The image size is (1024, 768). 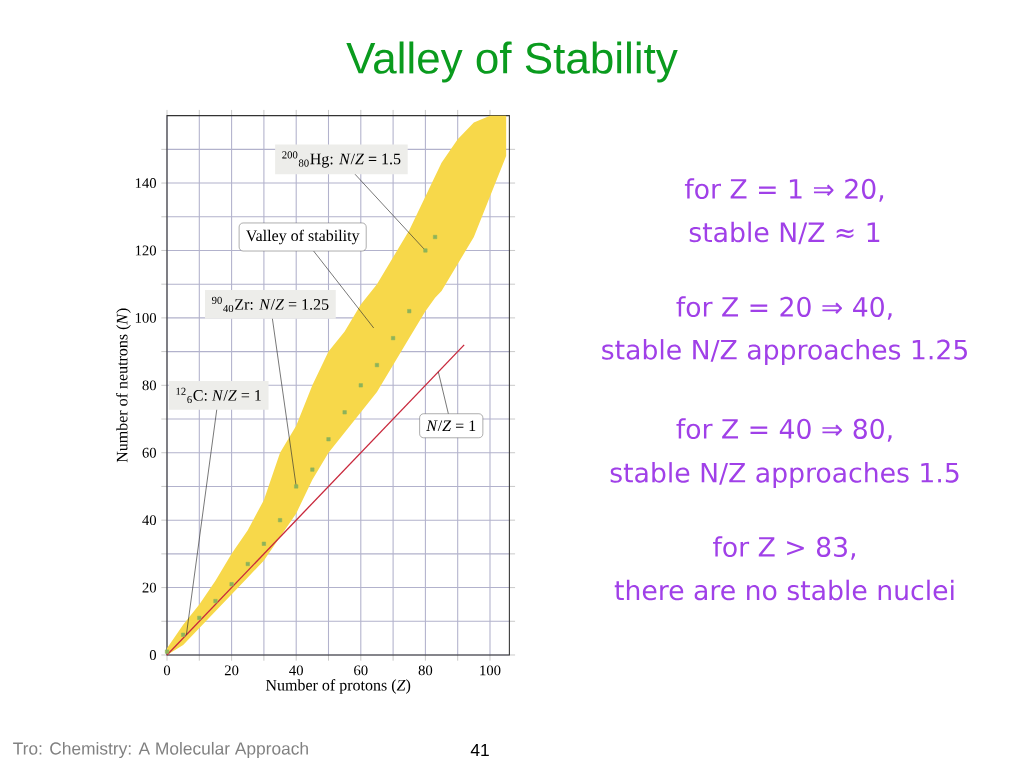 I want to click on x-tick-label: 80, so click(x=425, y=670).